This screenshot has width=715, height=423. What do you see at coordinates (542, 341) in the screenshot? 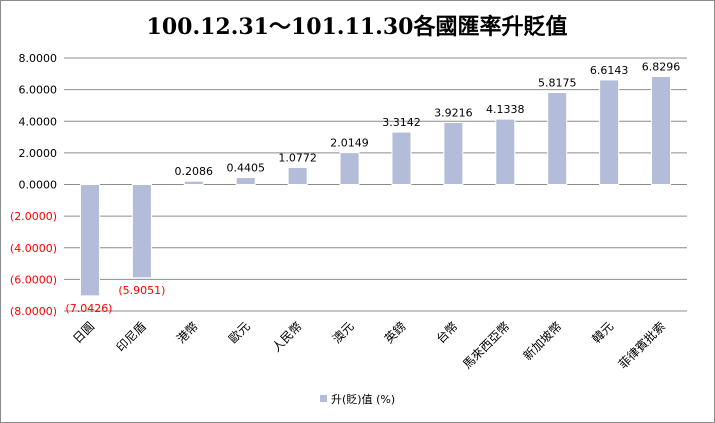
I see `category-label: 新加坡幣` at bounding box center [542, 341].